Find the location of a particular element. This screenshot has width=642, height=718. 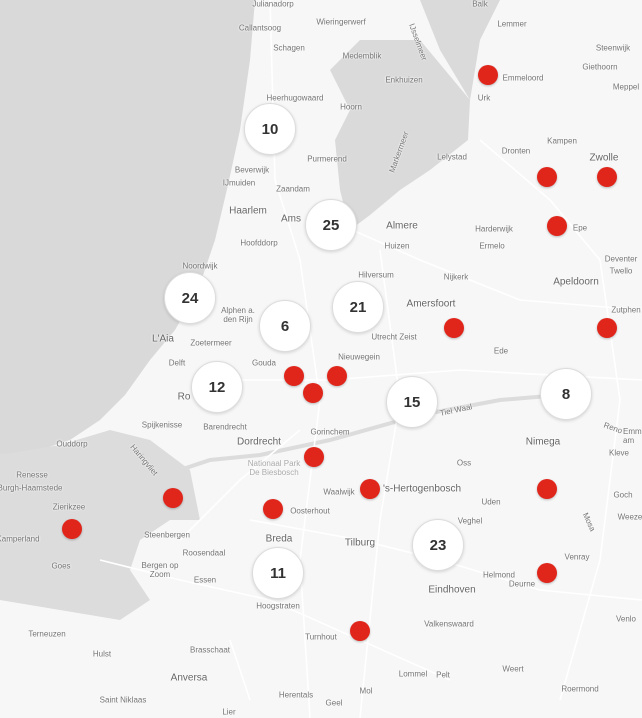

place-label: Amersfoort is located at coordinates (431, 304).